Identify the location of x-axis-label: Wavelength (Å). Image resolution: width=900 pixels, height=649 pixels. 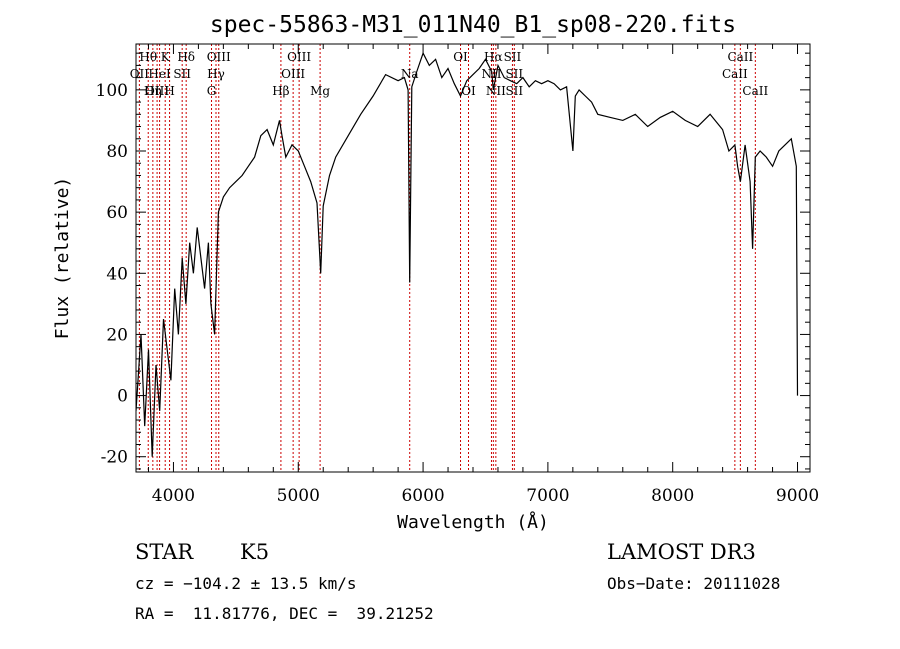
(473, 522).